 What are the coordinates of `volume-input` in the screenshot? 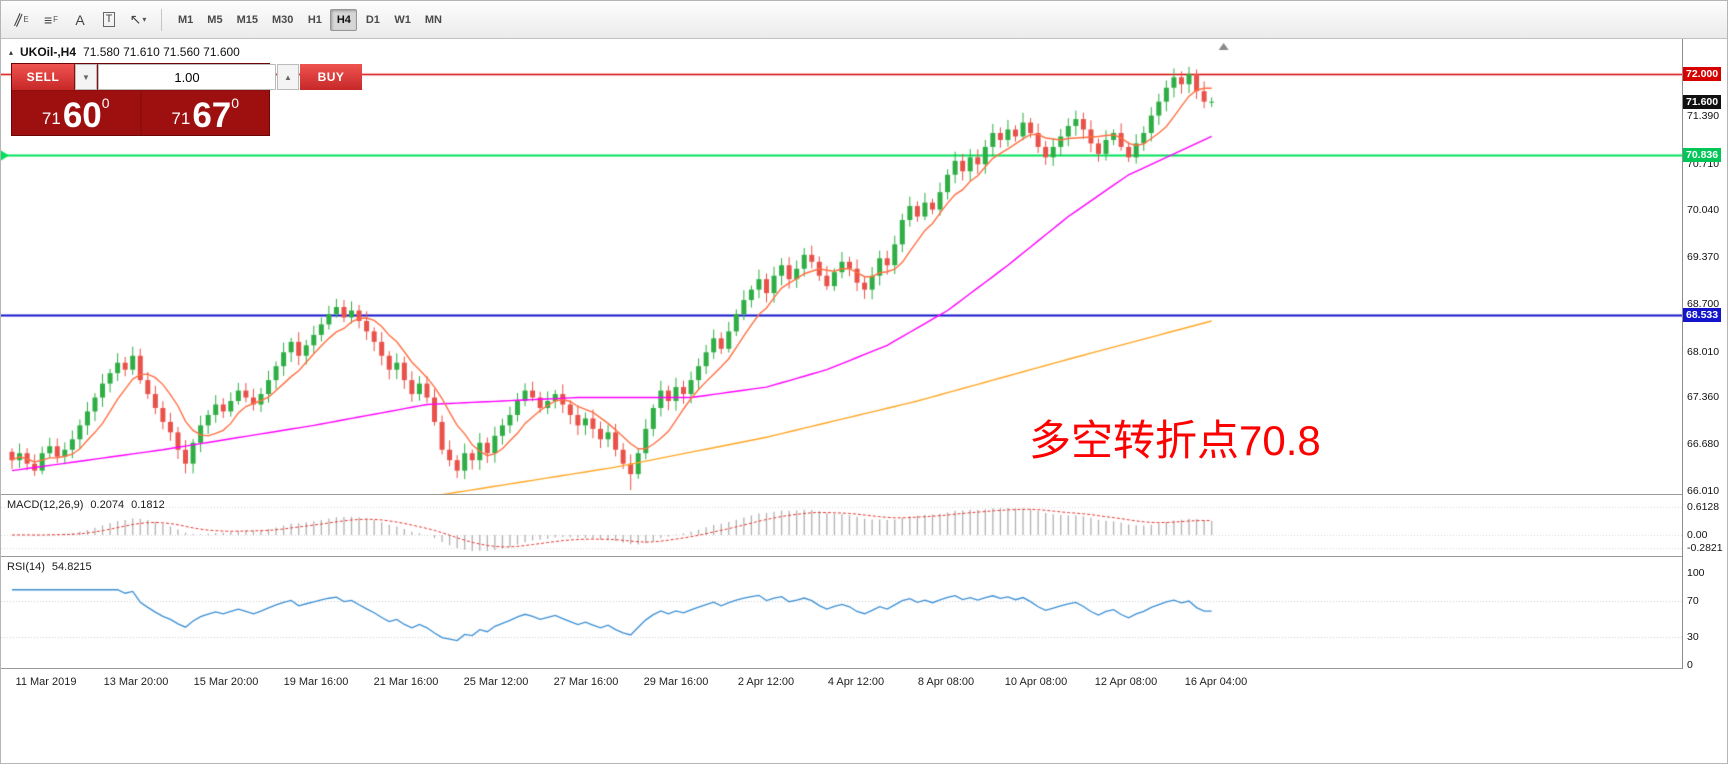 It's located at (187, 77).